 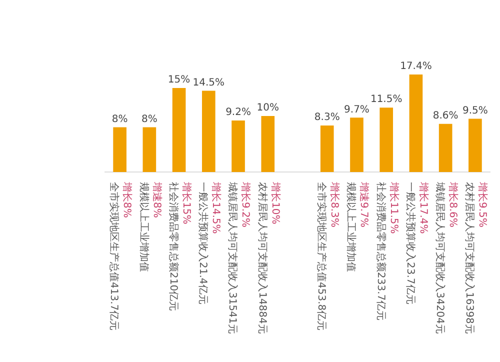 What do you see at coordinates (203, 243) in the screenshot?
I see `x-tick-label: 一般公共预算收入21.4亿元` at bounding box center [203, 243].